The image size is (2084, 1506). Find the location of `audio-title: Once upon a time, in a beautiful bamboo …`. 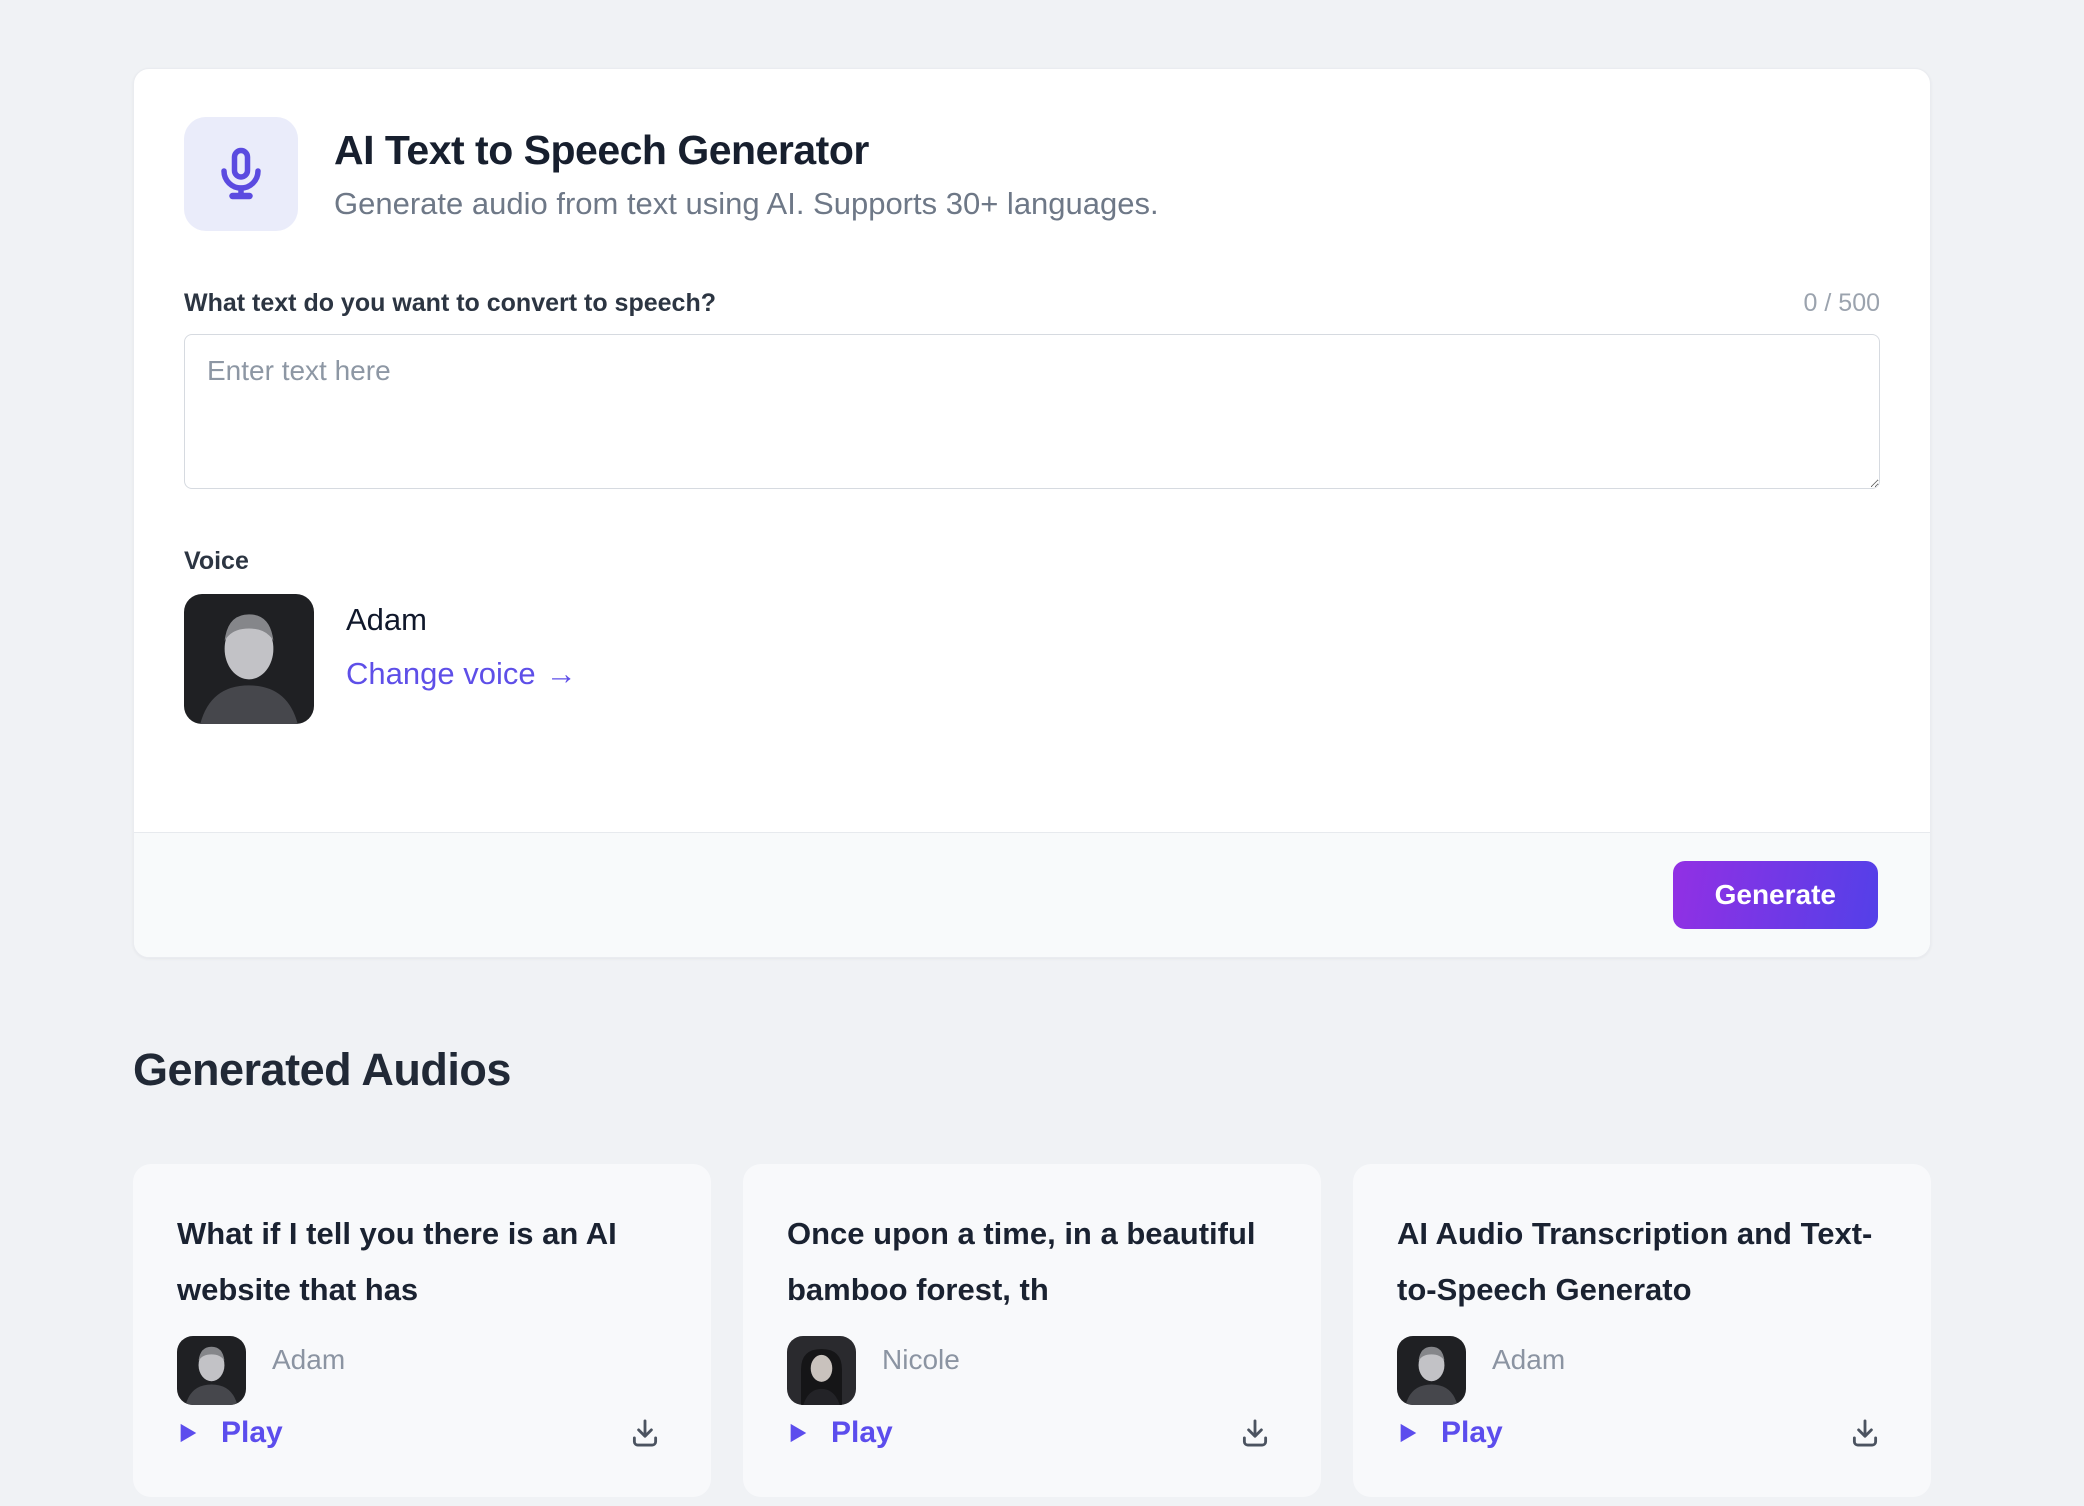

audio-title: Once upon a time, in a beautiful bamboo … is located at coordinates (1021, 1261).